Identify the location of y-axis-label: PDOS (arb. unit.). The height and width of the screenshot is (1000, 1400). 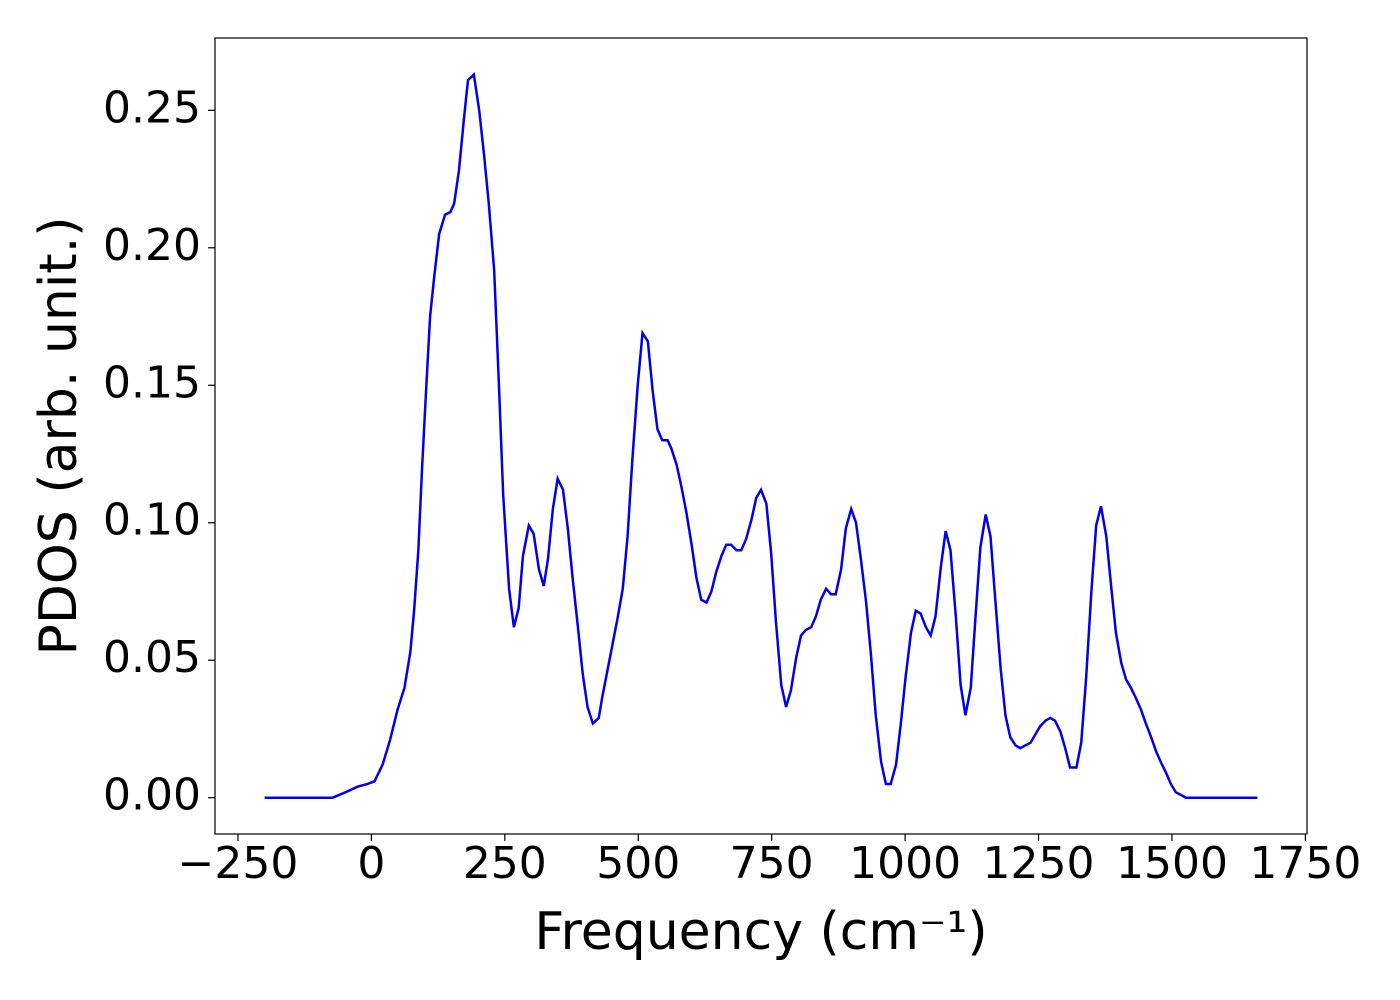
(59, 435).